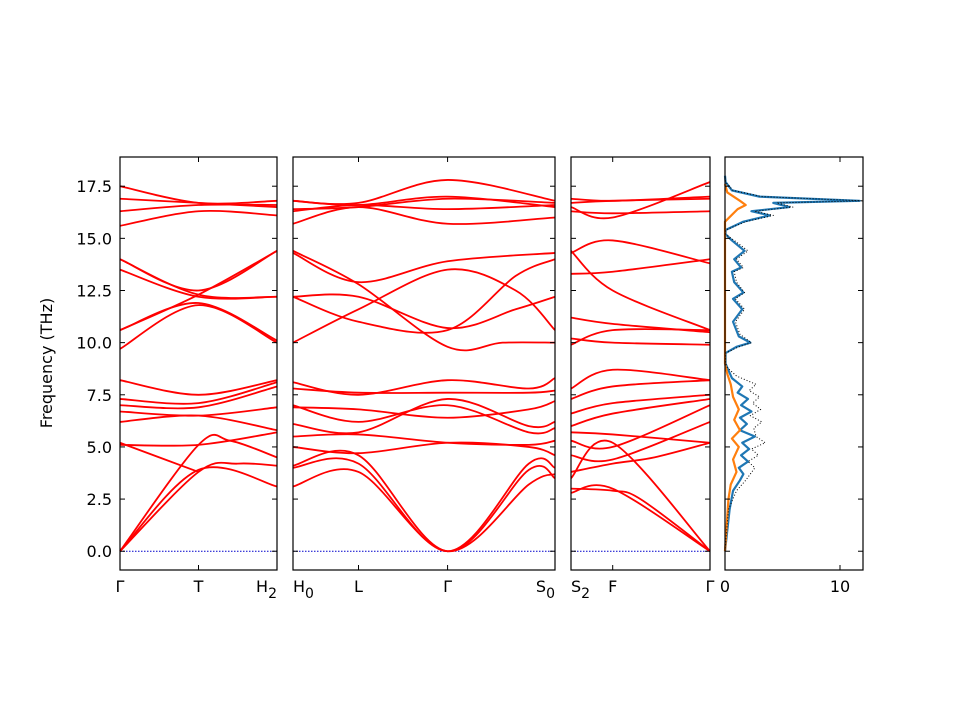  What do you see at coordinates (303, 589) in the screenshot?
I see `x-tick-label: H0` at bounding box center [303, 589].